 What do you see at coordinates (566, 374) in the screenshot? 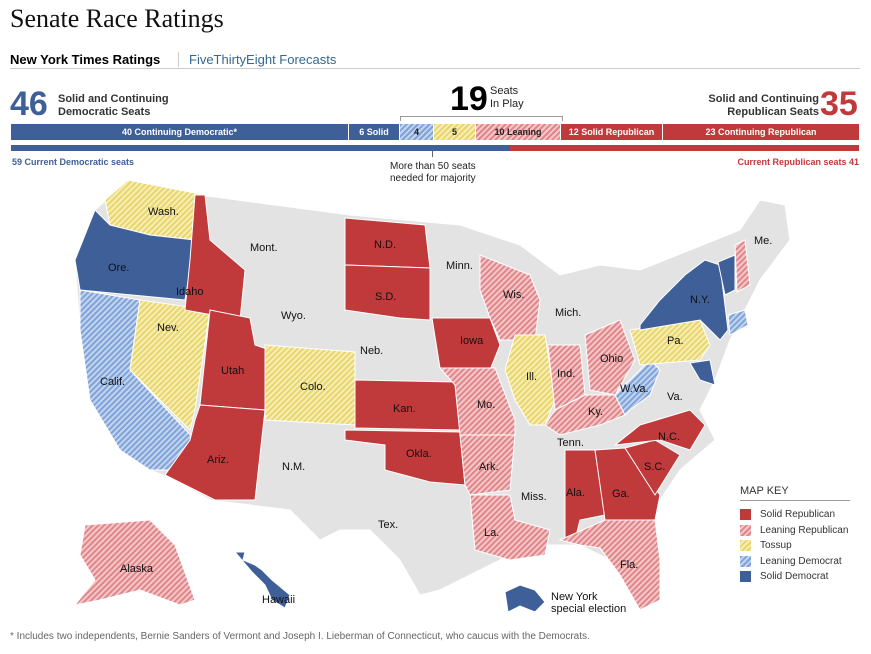
I see `state-label-ind: Ind.` at bounding box center [566, 374].